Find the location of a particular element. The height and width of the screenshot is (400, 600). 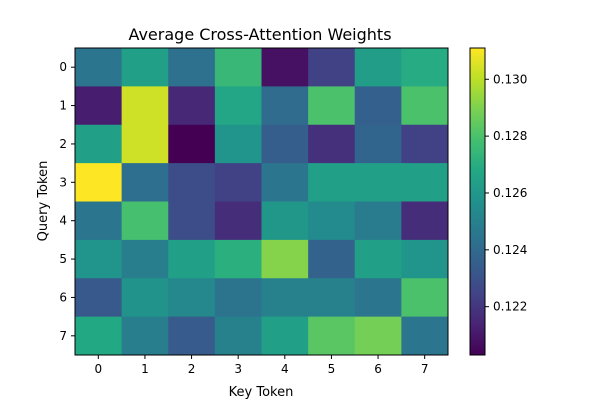

chart-title: Average Cross-Attention Weights is located at coordinates (259, 34).